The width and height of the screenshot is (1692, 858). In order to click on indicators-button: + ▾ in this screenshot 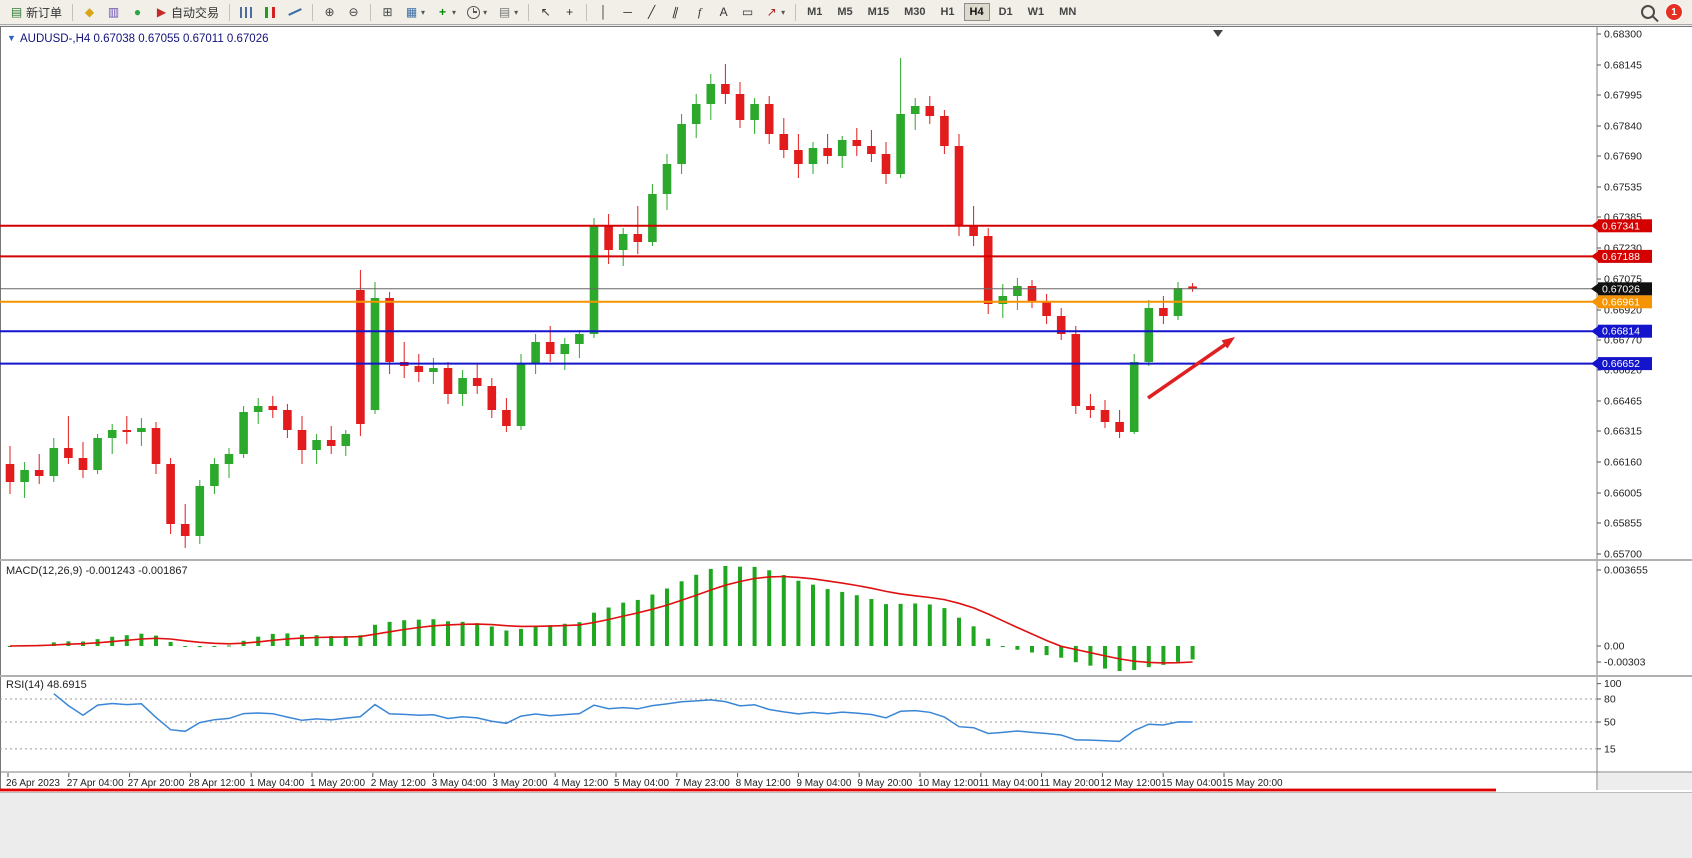, I will do `click(446, 12)`.